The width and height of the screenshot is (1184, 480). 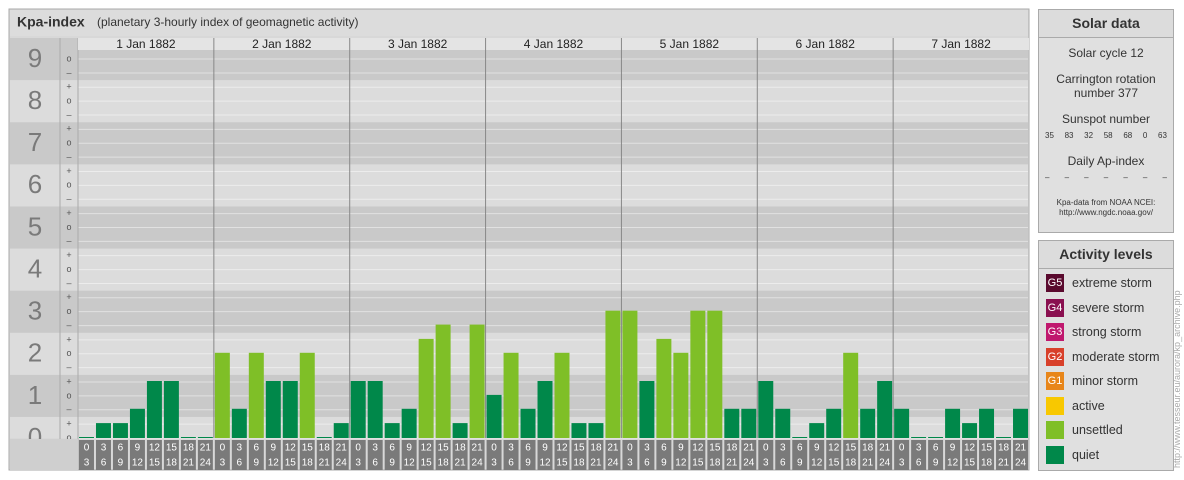 I want to click on hour-label: 24, so click(x=749, y=463).